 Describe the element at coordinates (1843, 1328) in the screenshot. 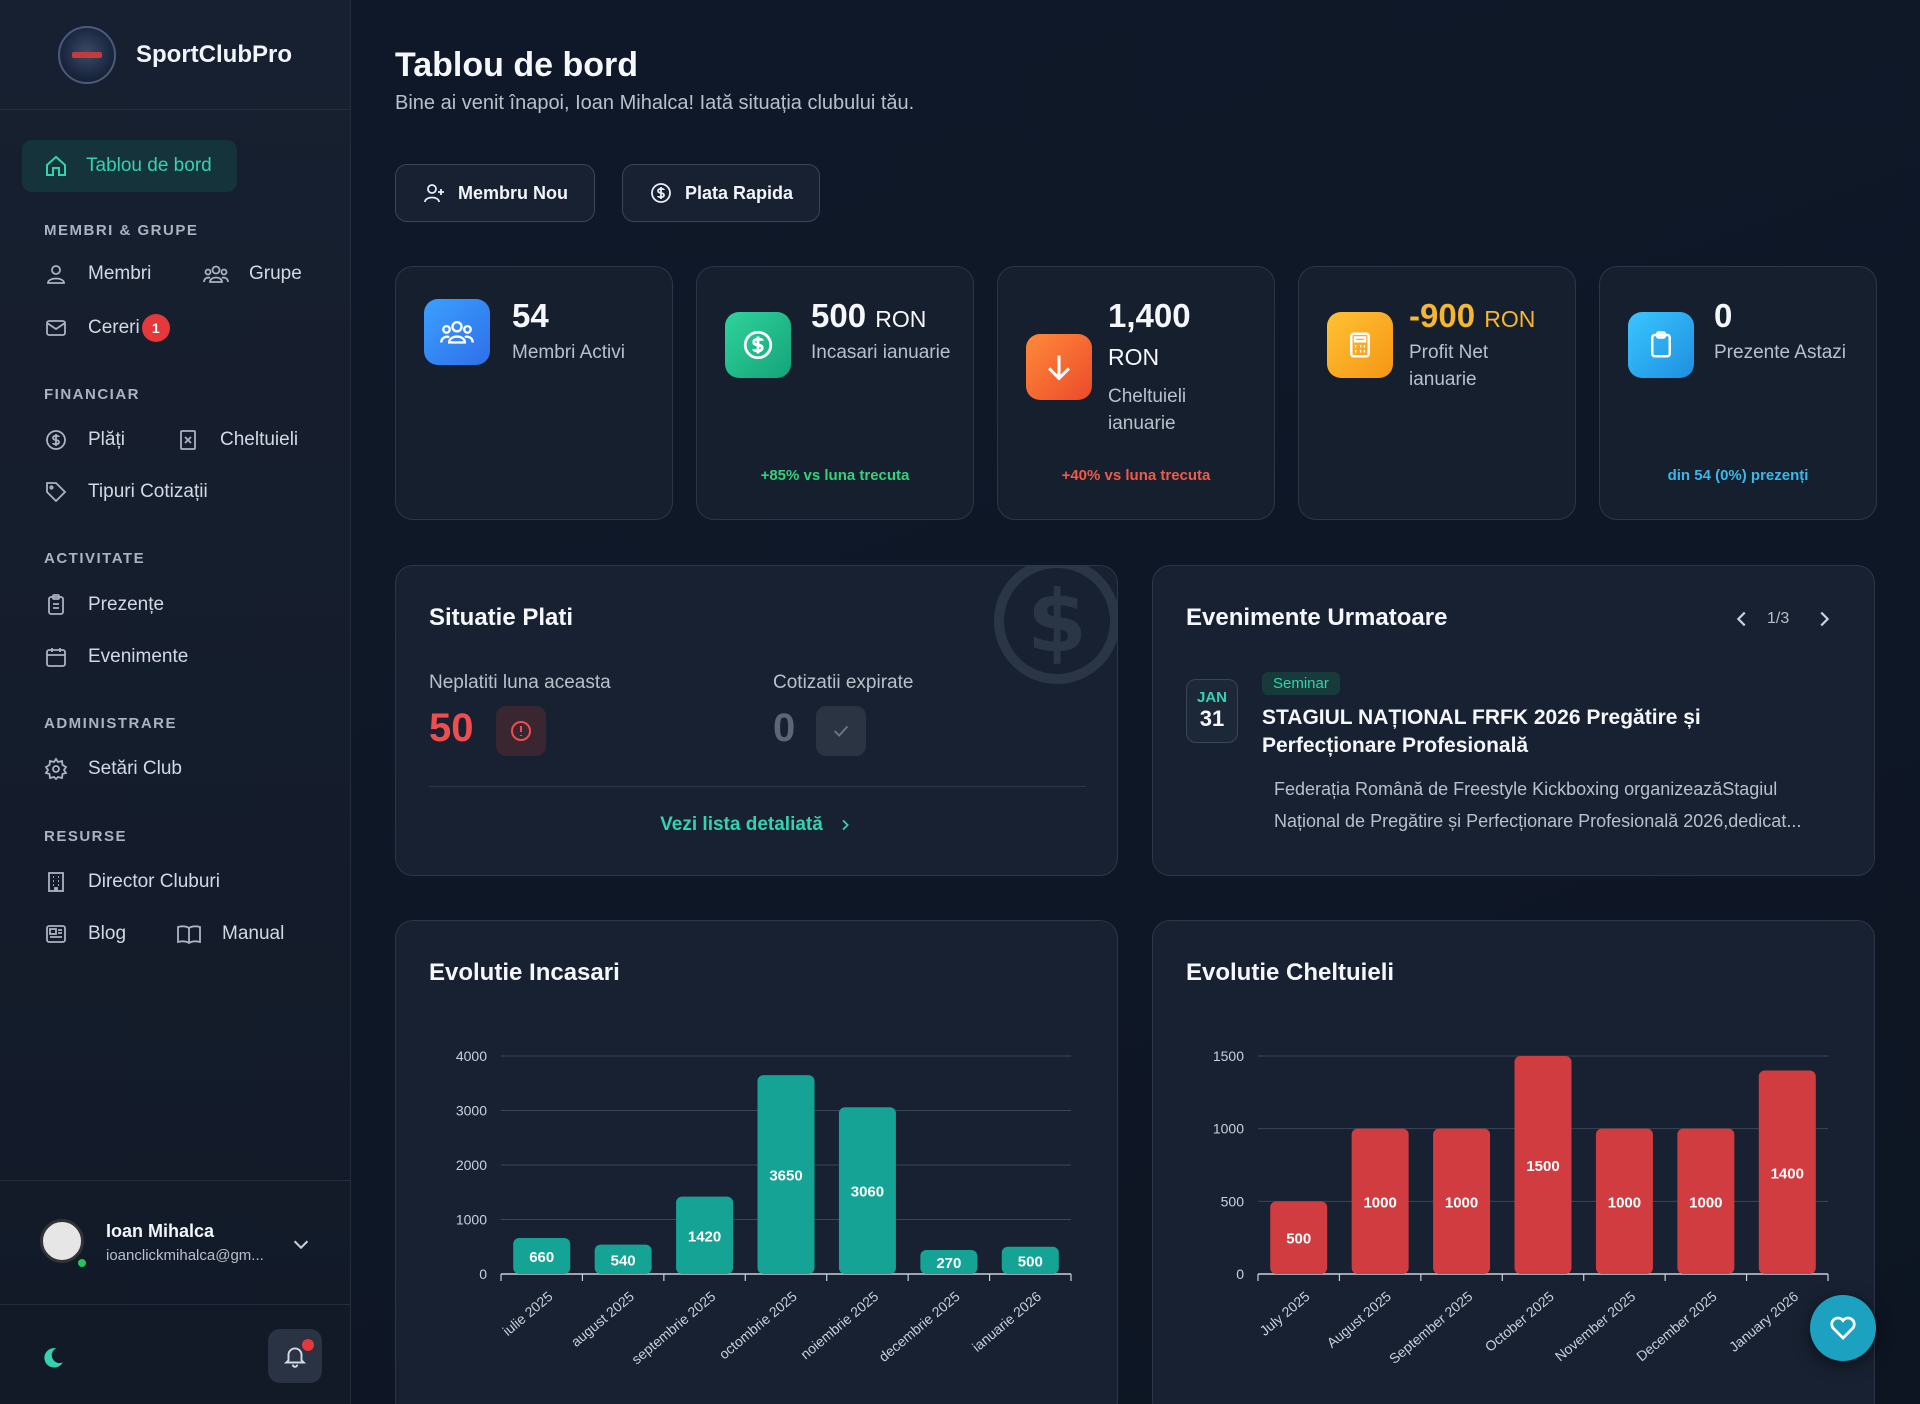

I see `favorite-button` at that location.